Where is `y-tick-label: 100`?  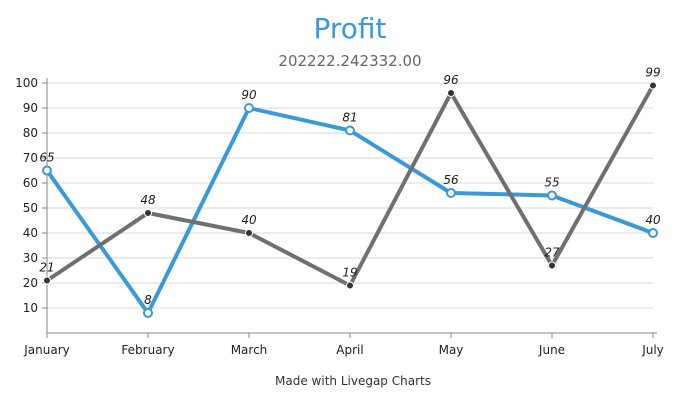
y-tick-label: 100 is located at coordinates (26, 83).